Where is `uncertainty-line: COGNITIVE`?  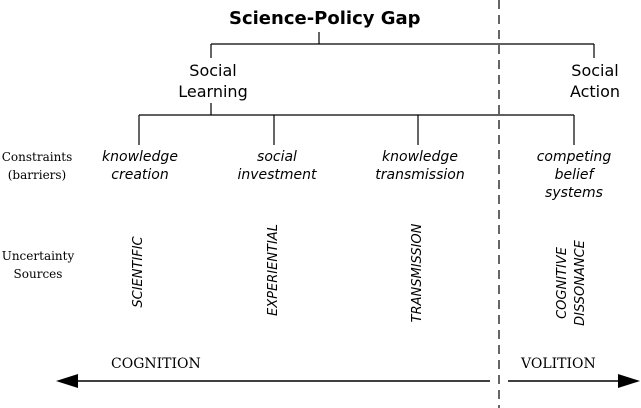 uncertainty-line: COGNITIVE is located at coordinates (562, 283).